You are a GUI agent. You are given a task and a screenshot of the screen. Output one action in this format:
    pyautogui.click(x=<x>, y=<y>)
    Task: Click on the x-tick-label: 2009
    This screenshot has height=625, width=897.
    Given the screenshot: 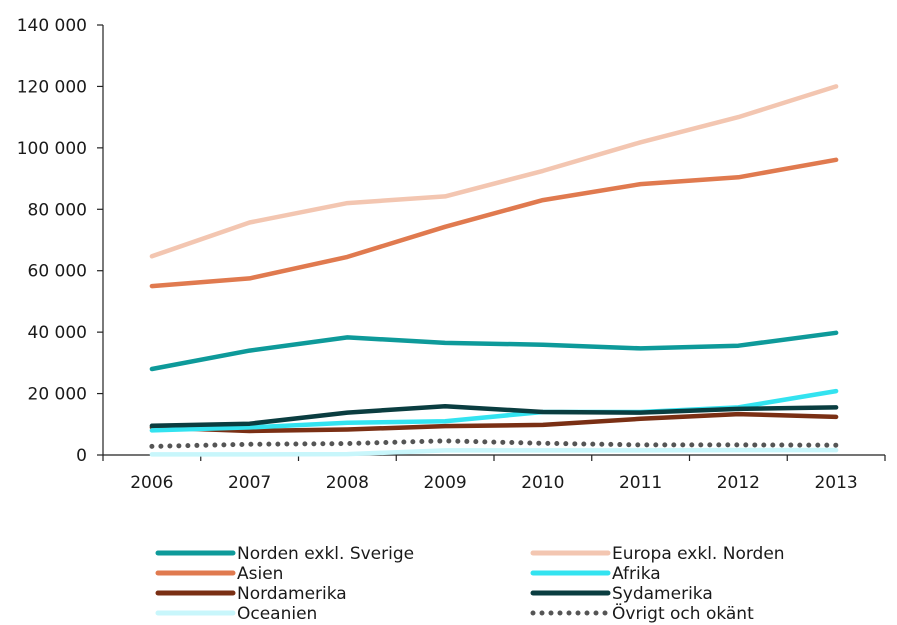 What is the action you would take?
    pyautogui.click(x=444, y=483)
    